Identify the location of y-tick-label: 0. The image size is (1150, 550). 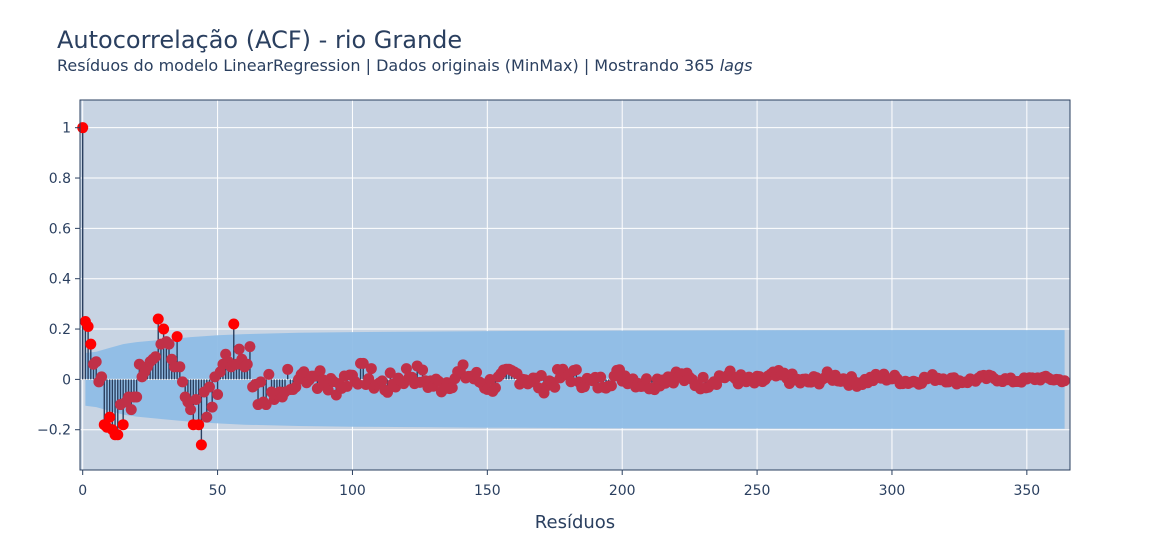
(66, 380).